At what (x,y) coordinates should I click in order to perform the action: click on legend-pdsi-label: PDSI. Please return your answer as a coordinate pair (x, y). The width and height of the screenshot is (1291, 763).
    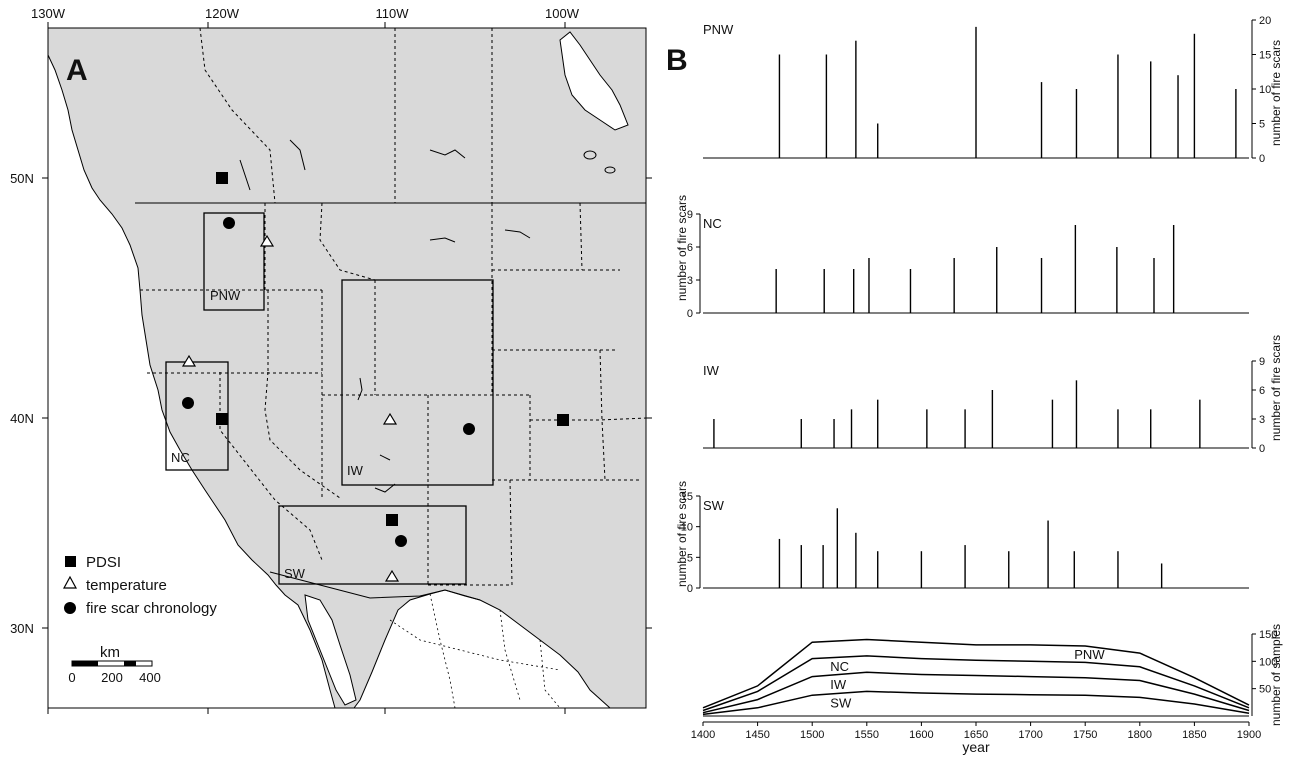
    Looking at the image, I should click on (103, 562).